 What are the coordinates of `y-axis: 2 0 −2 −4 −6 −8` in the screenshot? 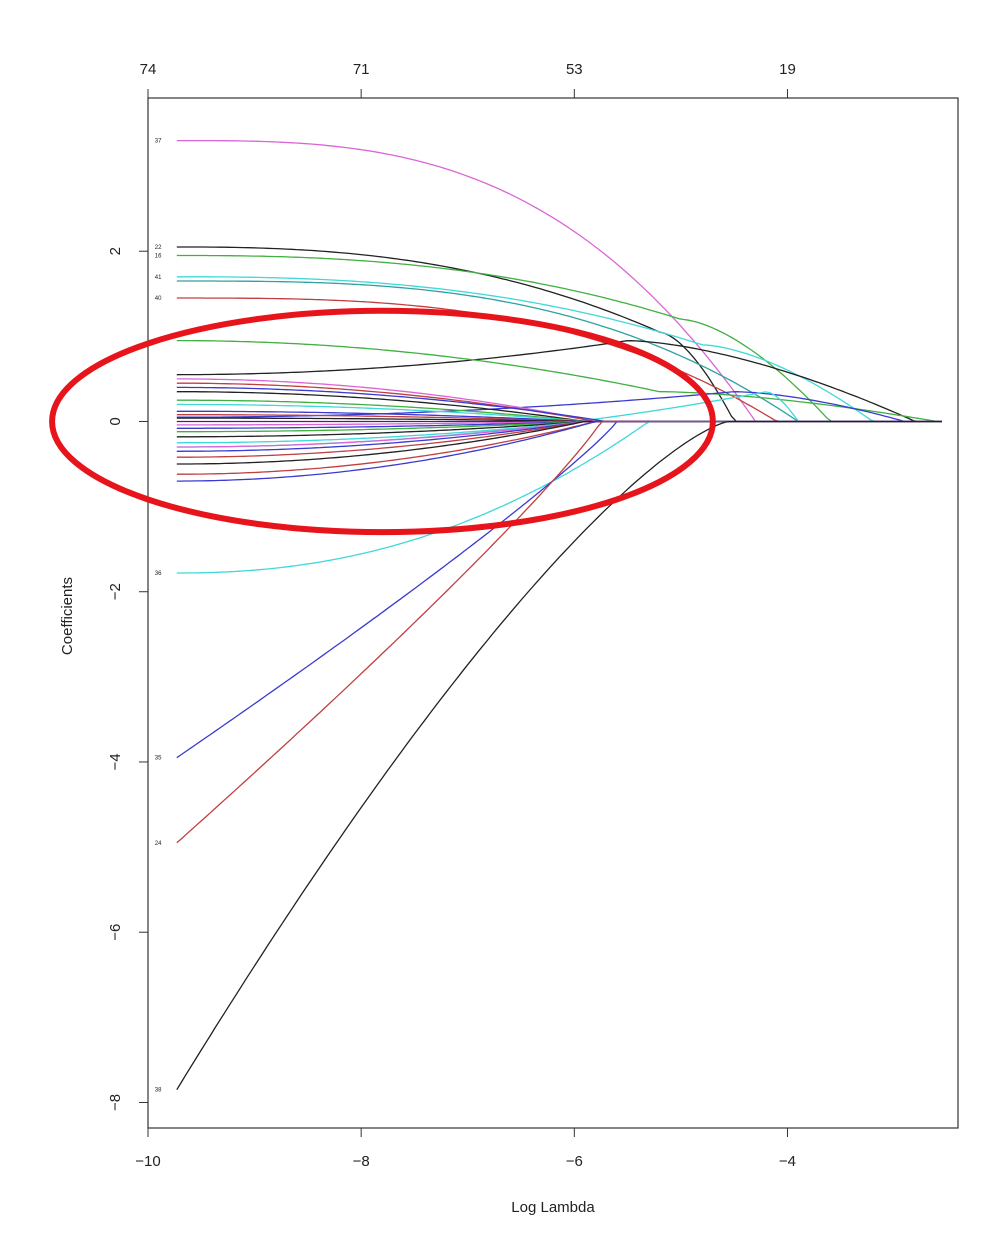 It's located at (128, 679).